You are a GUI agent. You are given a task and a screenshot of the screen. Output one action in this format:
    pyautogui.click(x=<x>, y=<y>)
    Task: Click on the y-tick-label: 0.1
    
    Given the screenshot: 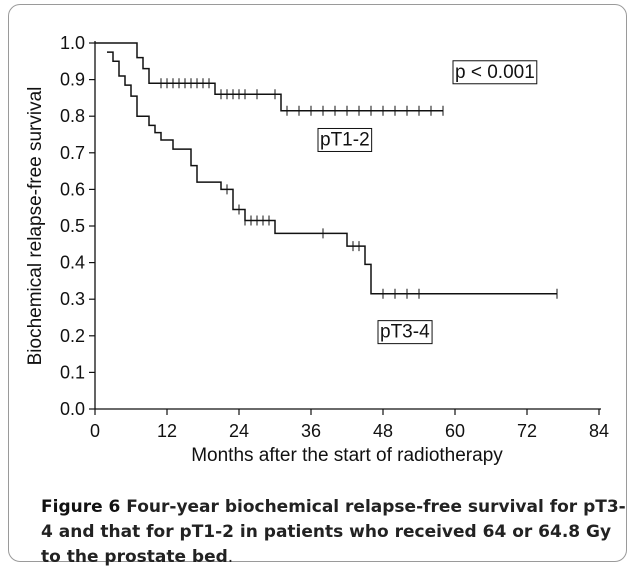 What is the action you would take?
    pyautogui.click(x=72, y=372)
    